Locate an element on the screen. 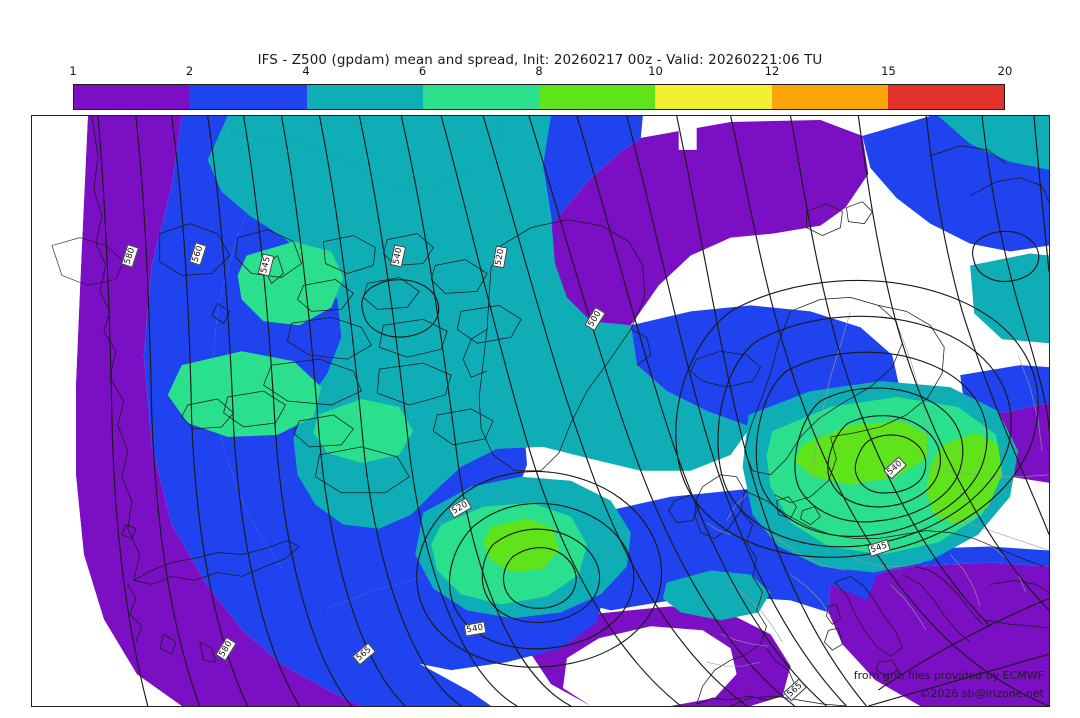 The height and width of the screenshot is (718, 1080). colorbar-tick-10: 10 is located at coordinates (655, 71).